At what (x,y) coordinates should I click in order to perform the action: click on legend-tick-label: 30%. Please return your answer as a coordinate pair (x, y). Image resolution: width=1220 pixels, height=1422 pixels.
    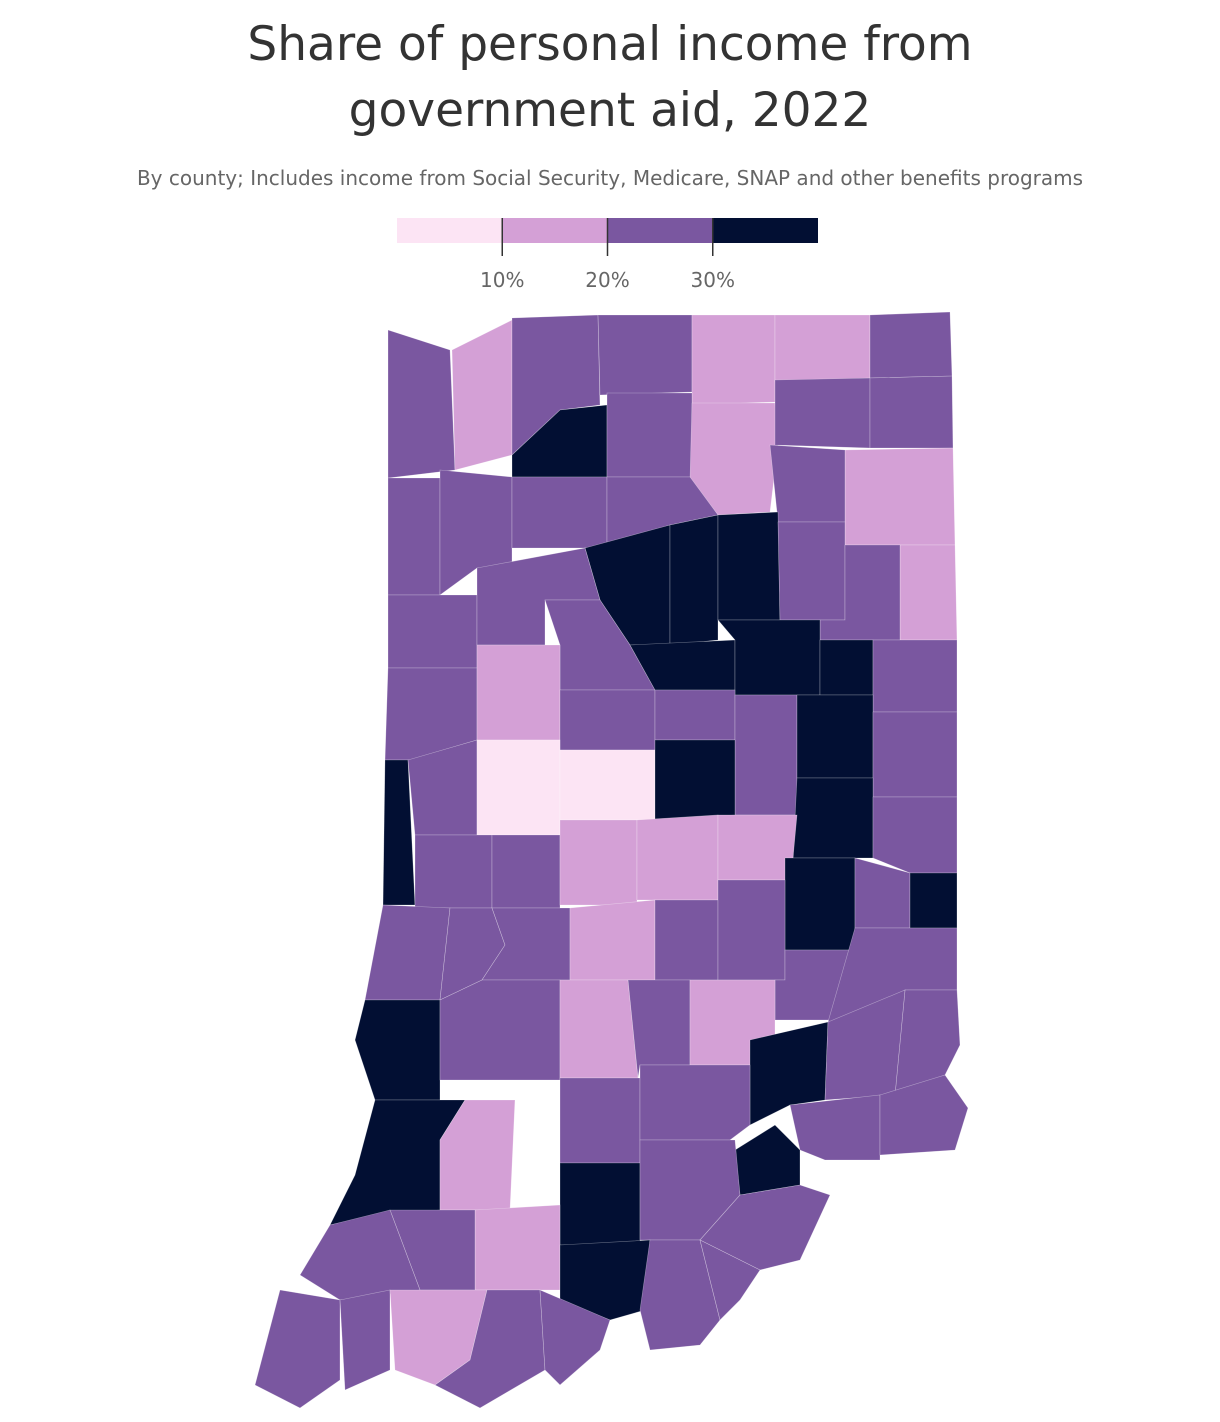
    Looking at the image, I should click on (713, 280).